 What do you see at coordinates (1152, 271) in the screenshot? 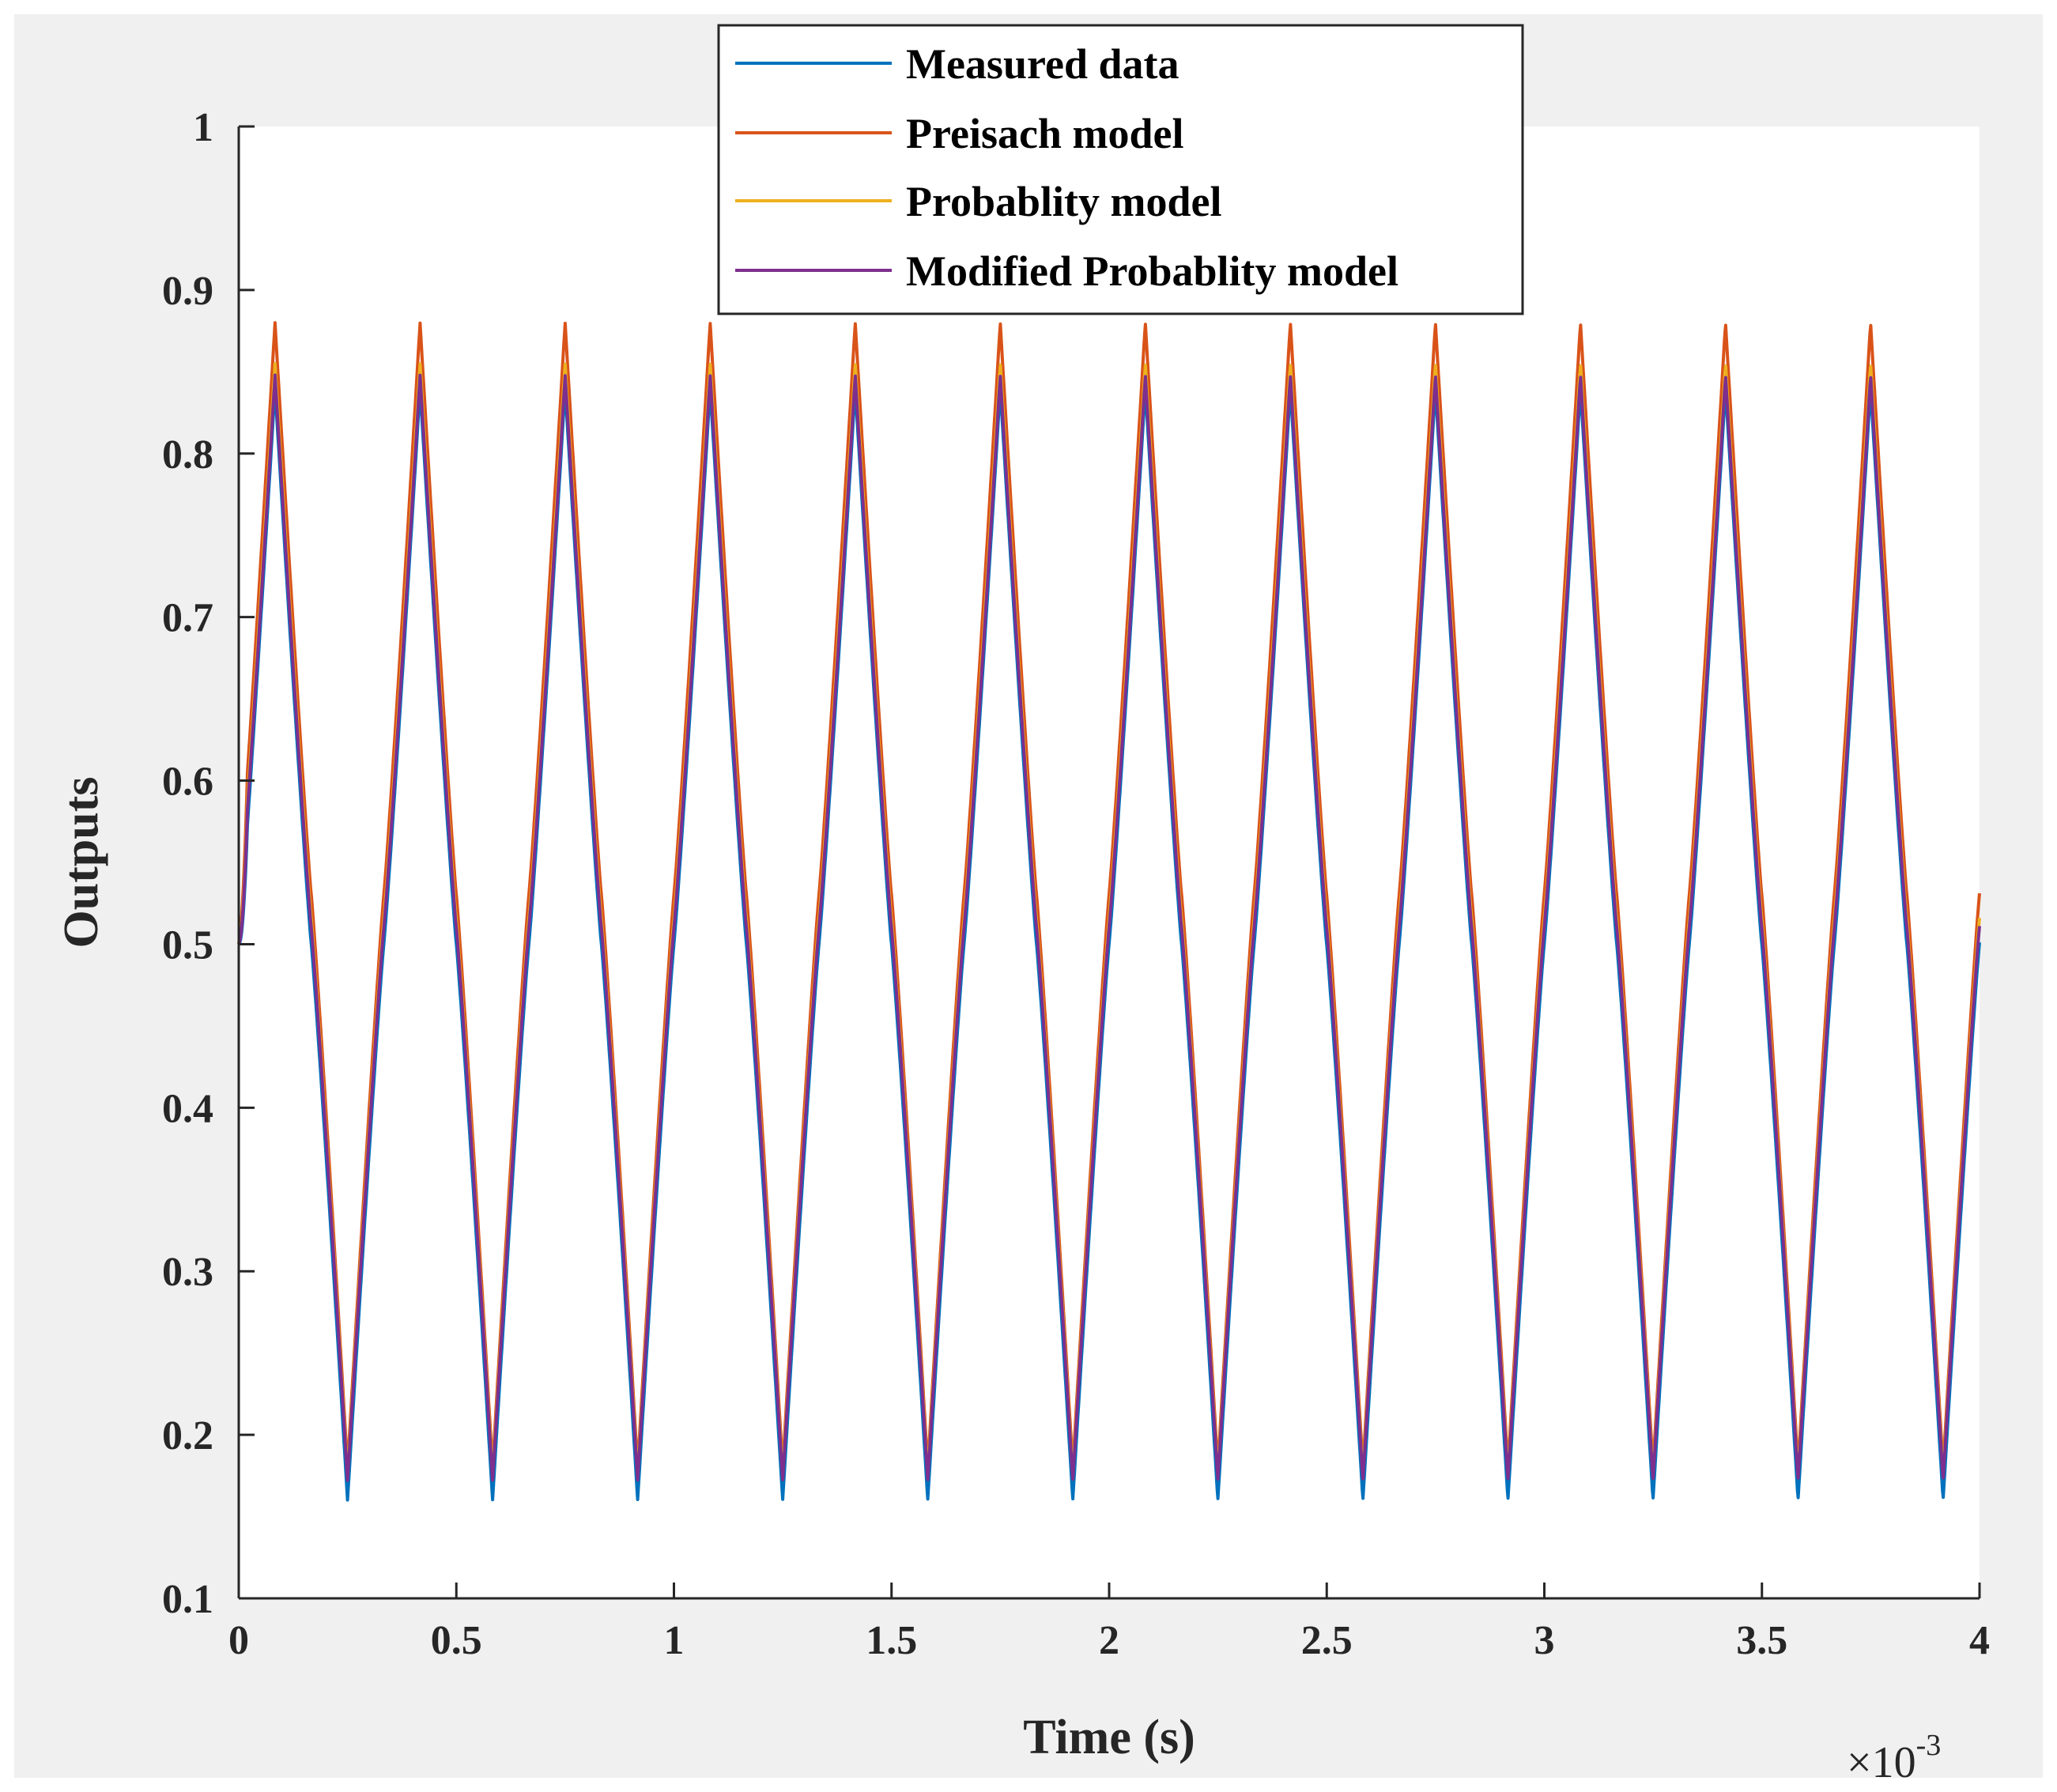
I see `legend-label: Modified Probablity model` at bounding box center [1152, 271].